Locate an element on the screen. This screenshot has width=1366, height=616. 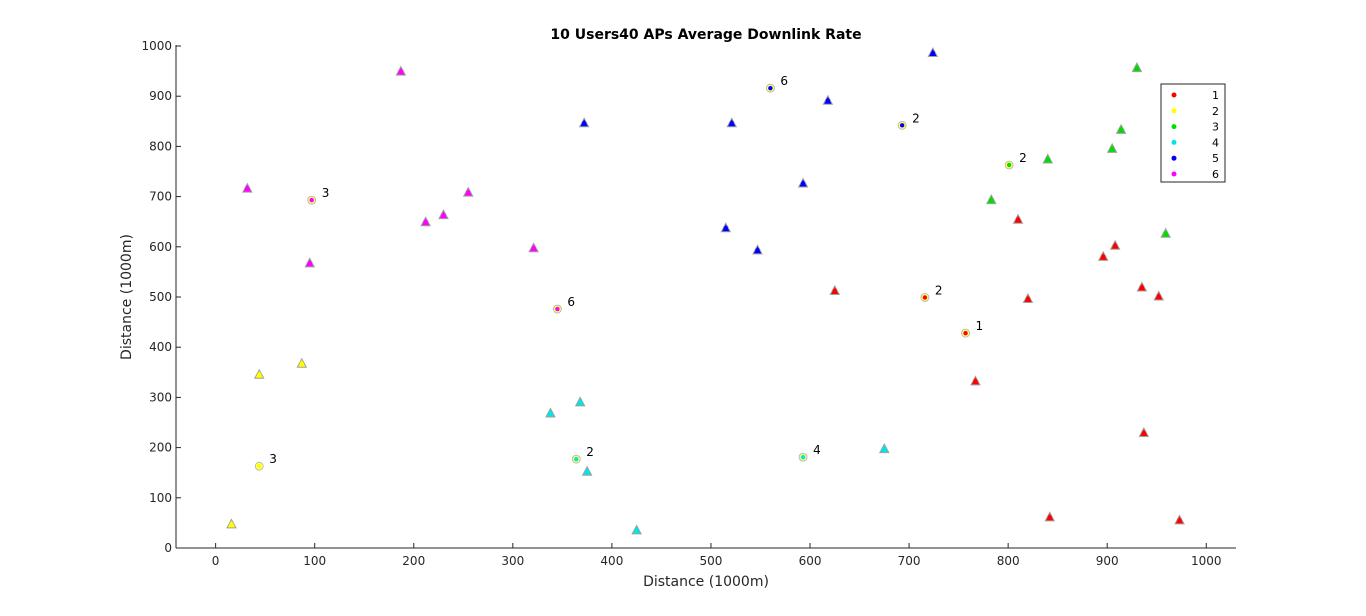
chart-title: 10 Users40 APs Average Downlink Rate is located at coordinates (705, 35).